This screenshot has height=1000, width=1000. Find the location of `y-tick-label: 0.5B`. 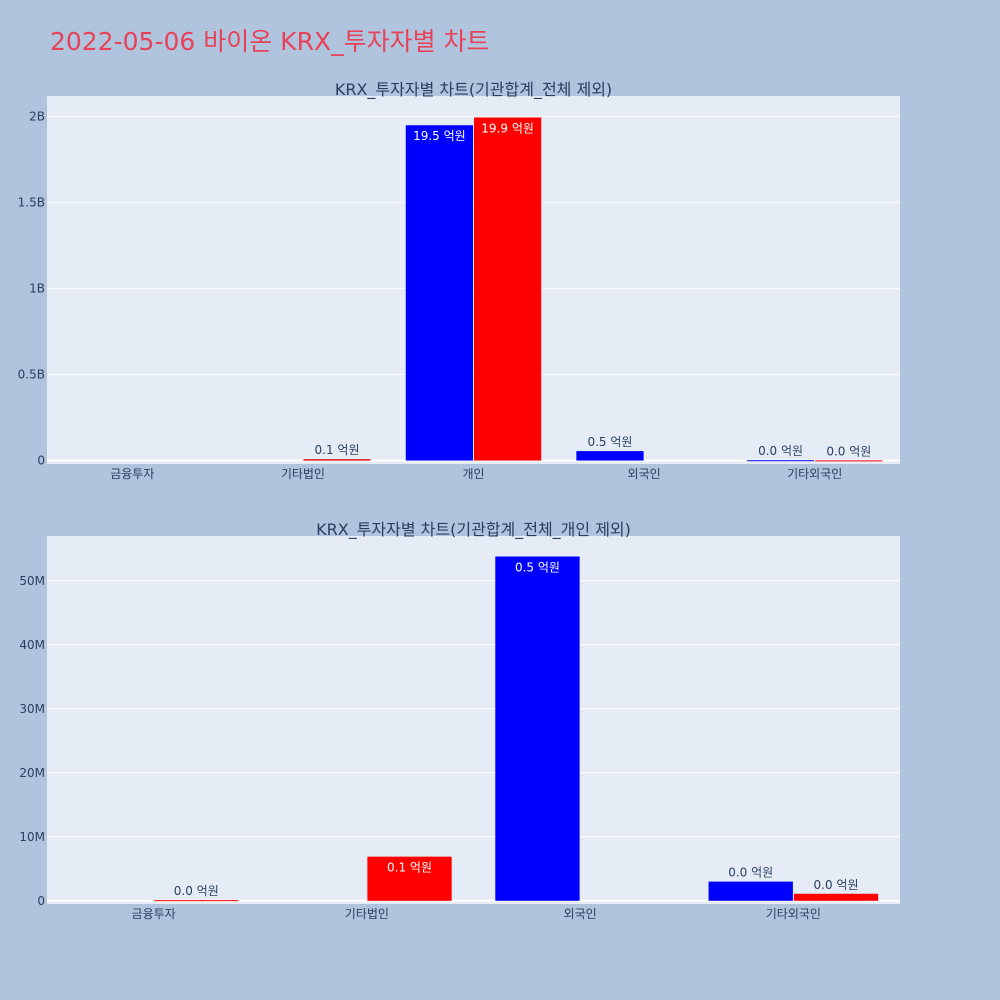

y-tick-label: 0.5B is located at coordinates (31, 375).